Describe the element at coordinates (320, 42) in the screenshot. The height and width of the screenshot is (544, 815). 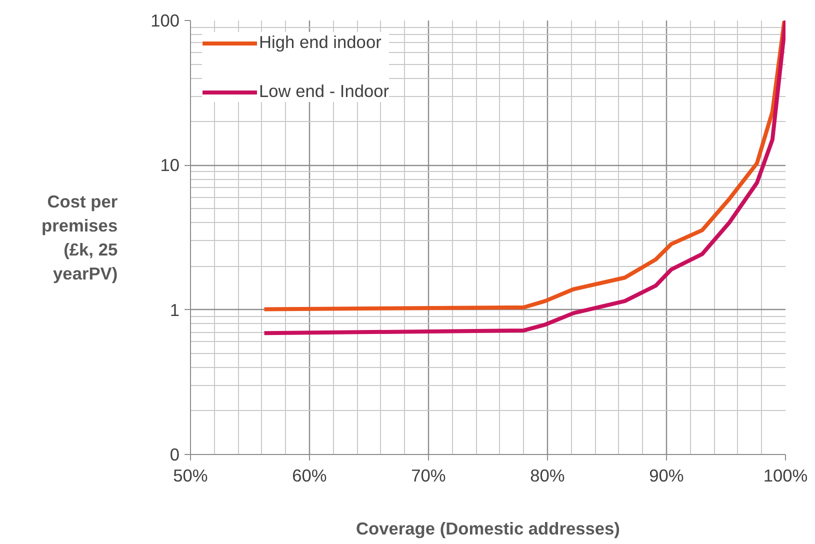
I see `legend-label: High end indoor` at that location.